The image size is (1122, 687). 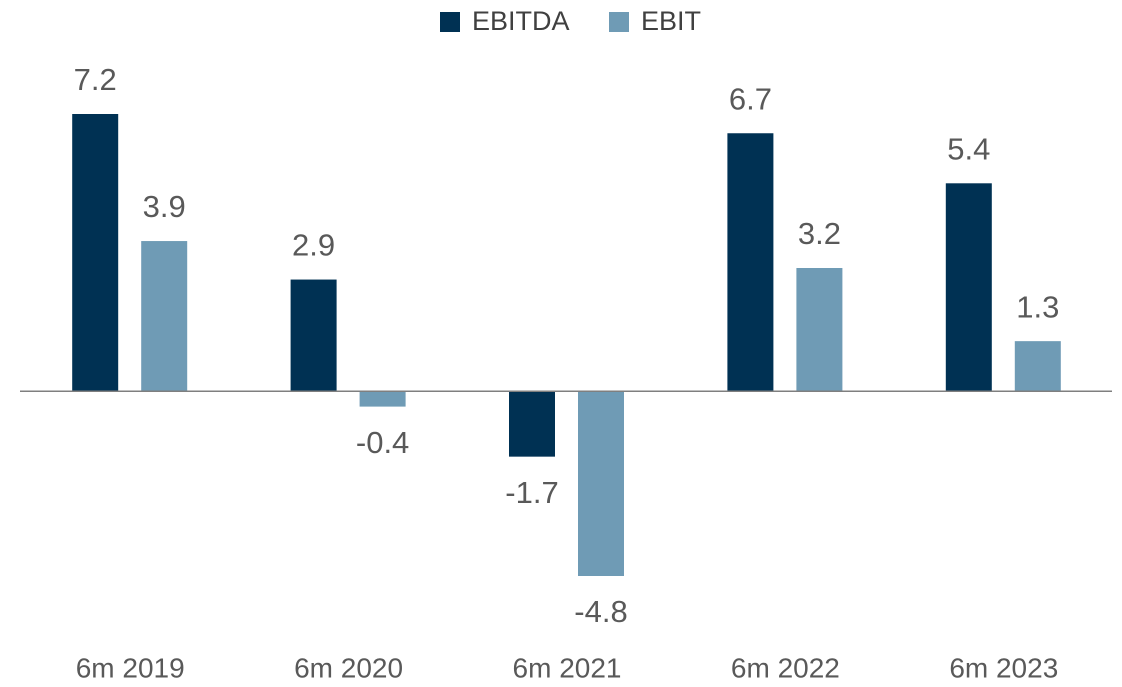 I want to click on data-label: 3.2, so click(x=819, y=233).